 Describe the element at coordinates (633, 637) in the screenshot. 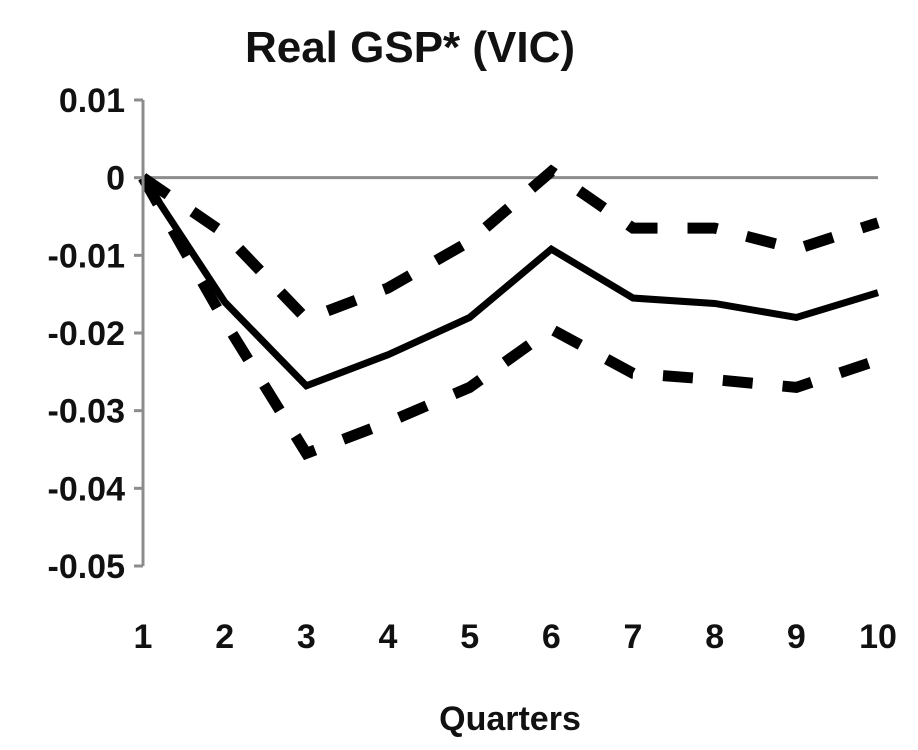

I see `x-tick-label: 7` at that location.